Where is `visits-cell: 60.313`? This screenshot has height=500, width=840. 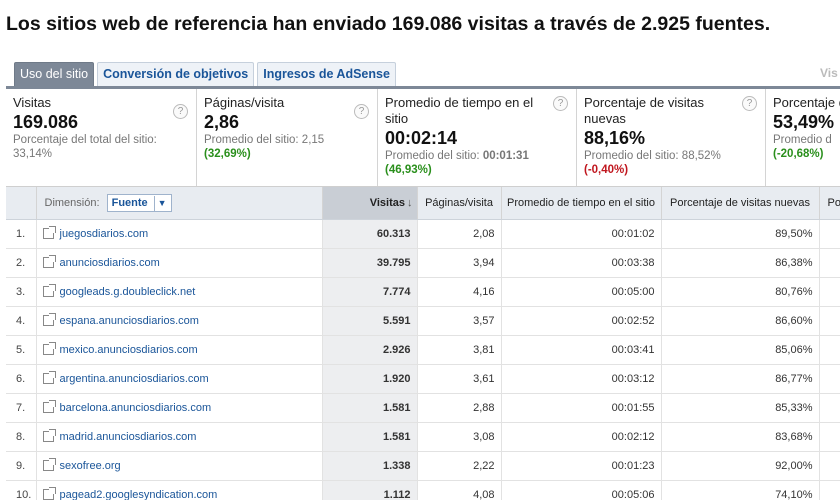
visits-cell: 60.313 is located at coordinates (370, 234).